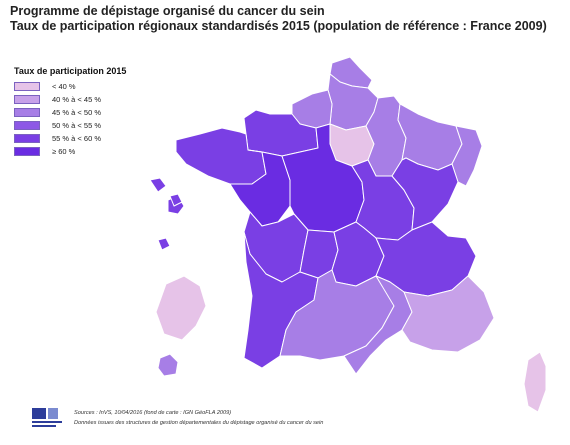  I want to click on invs-logo, so click(49, 419).